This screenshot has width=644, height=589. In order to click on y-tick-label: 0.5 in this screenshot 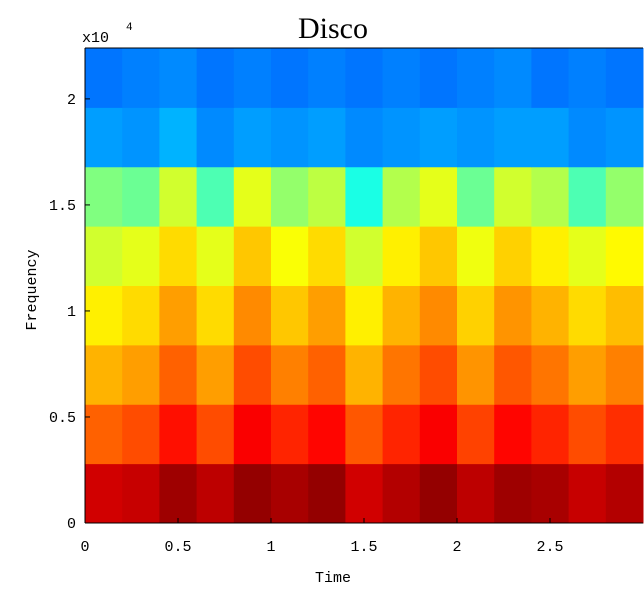, I will do `click(62, 418)`.